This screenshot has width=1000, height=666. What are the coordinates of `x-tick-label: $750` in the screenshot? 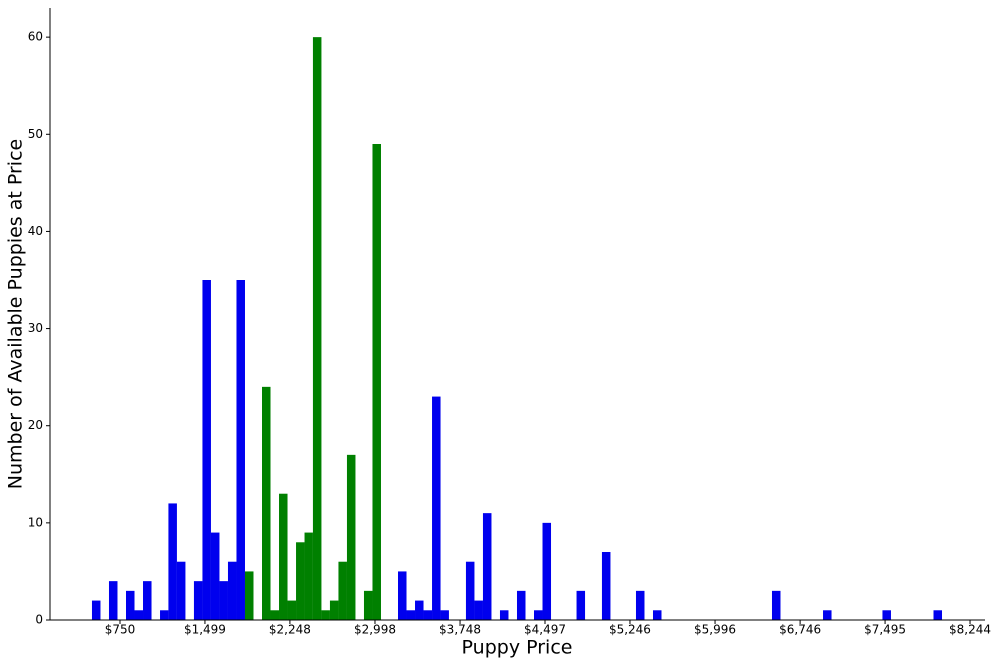 It's located at (120, 630).